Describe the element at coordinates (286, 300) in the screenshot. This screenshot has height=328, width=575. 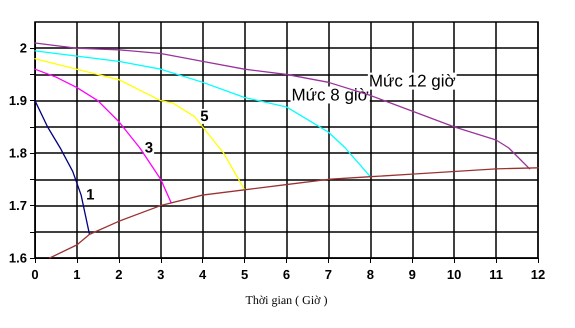
I see `x-axis-title: Thời gian ( Giờ )` at that location.